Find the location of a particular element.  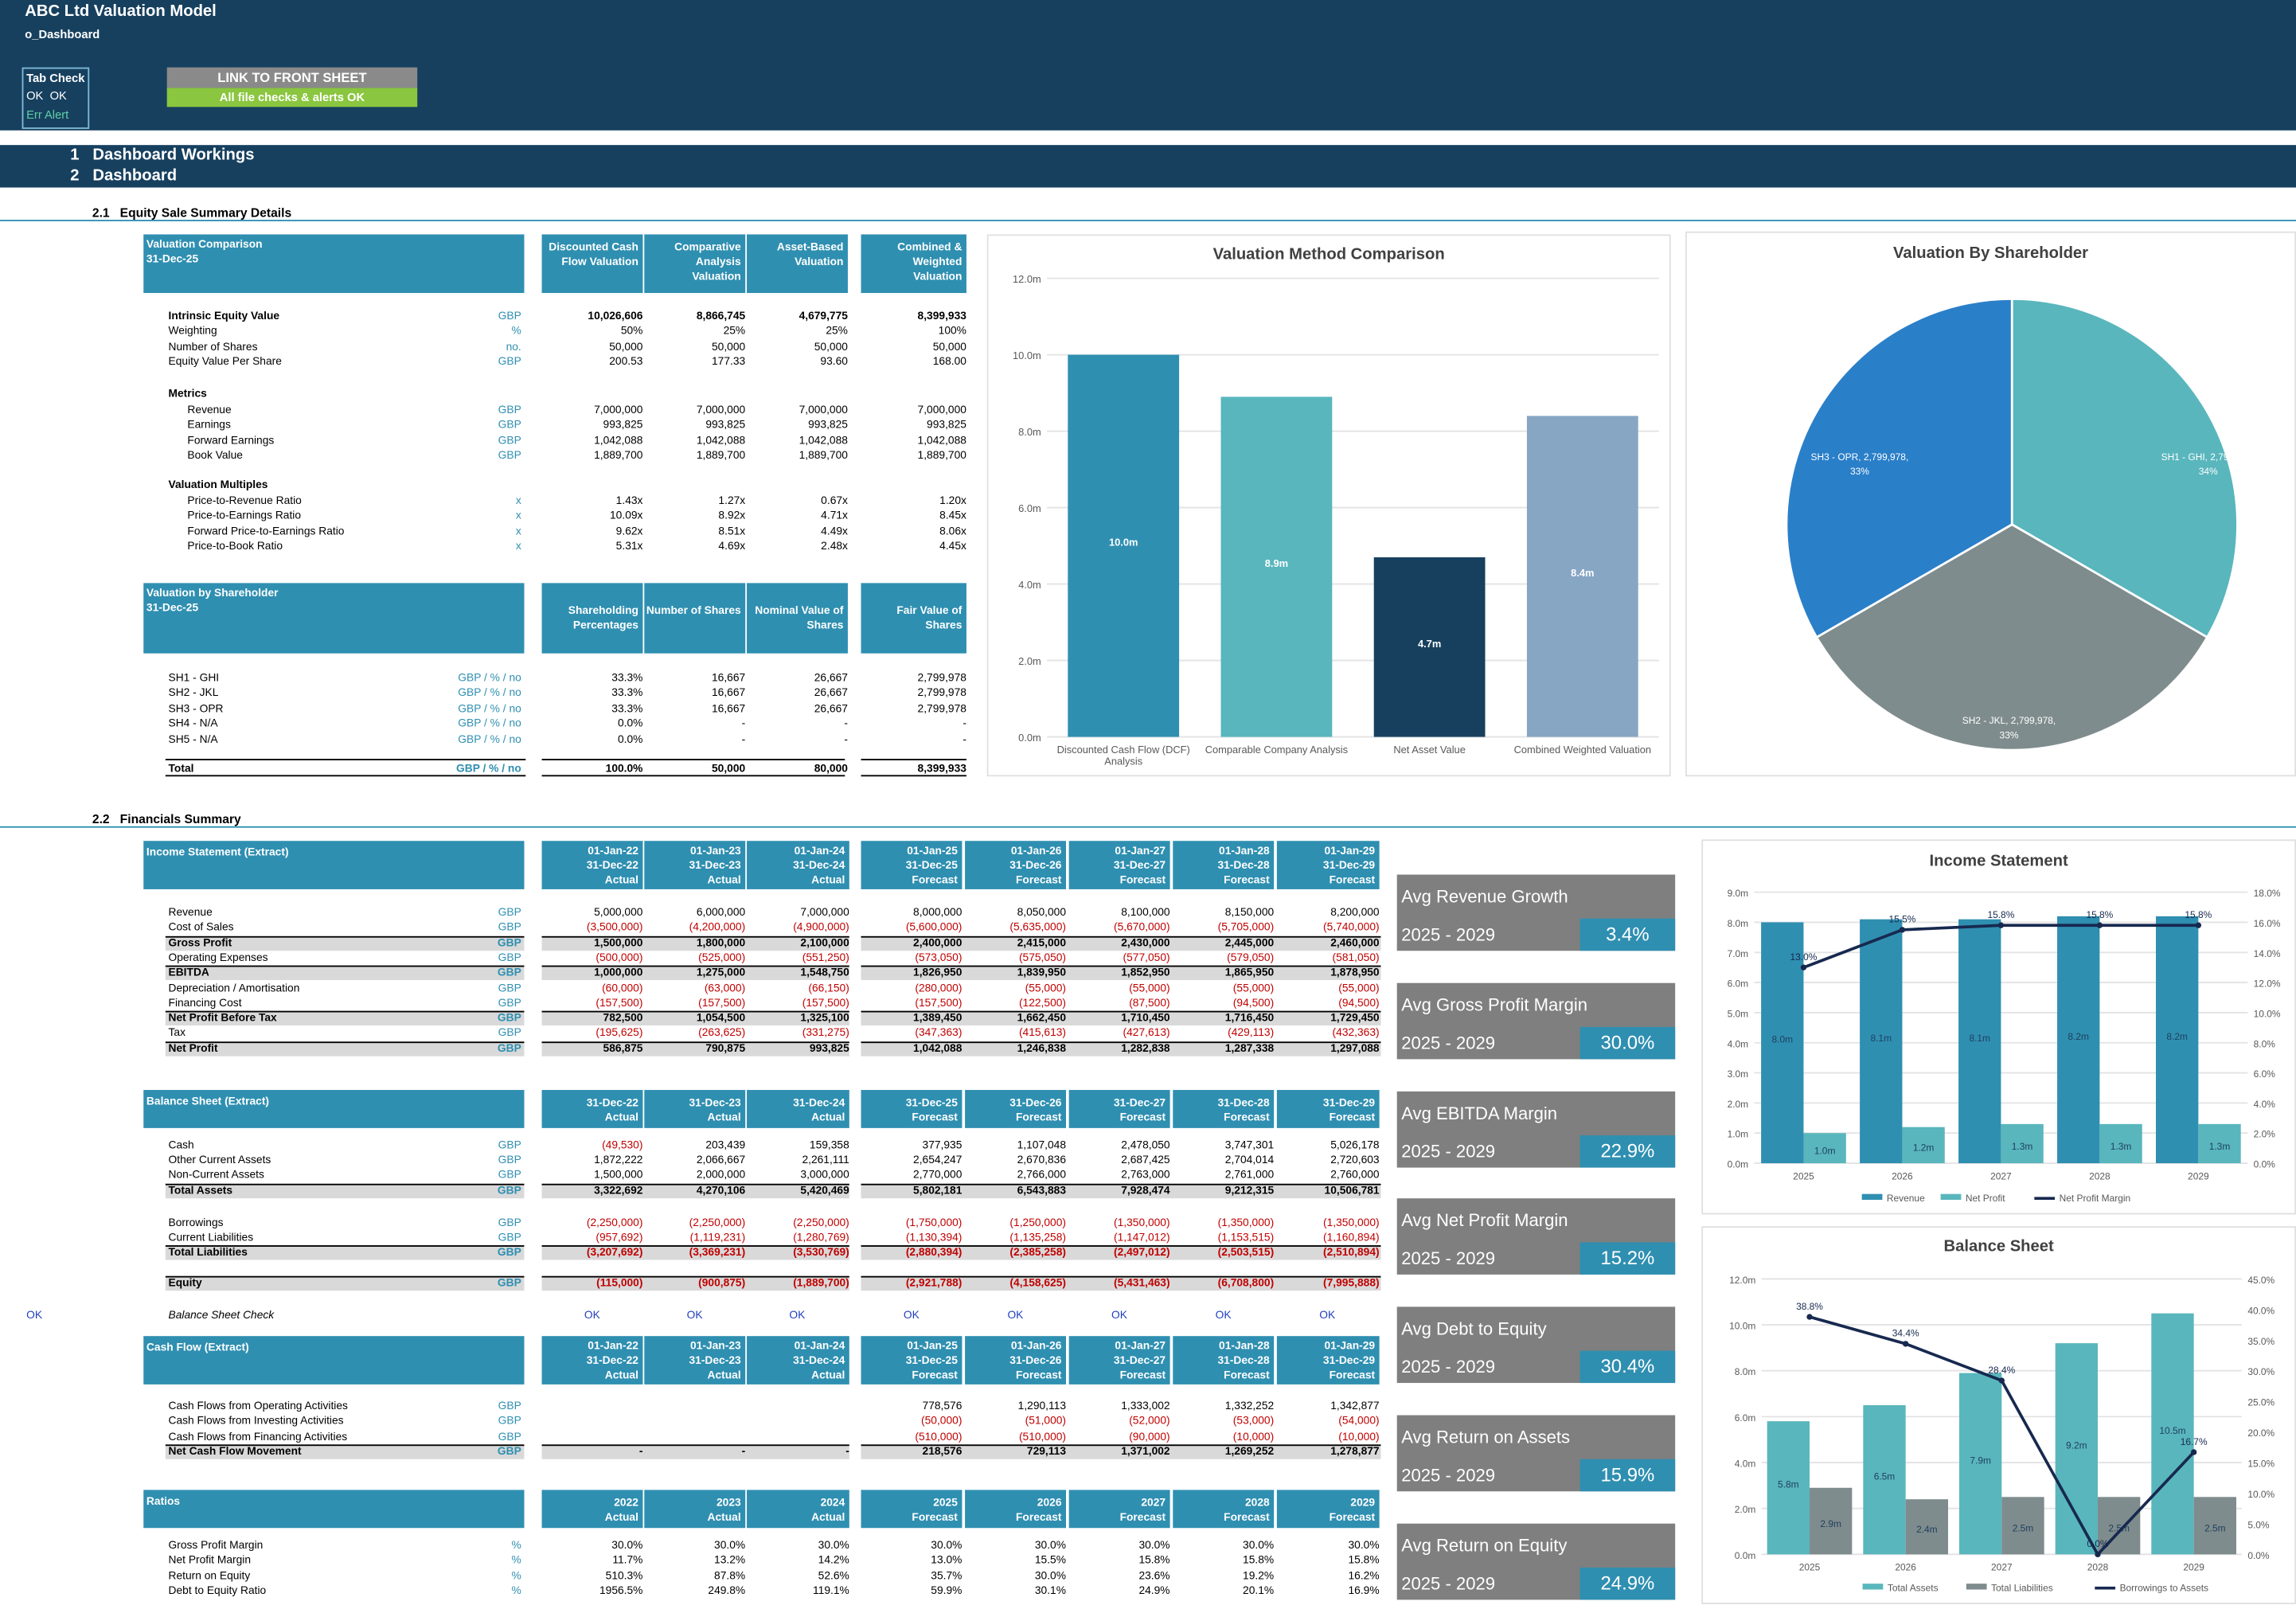

value: (427,613) is located at coordinates (1146, 1032).